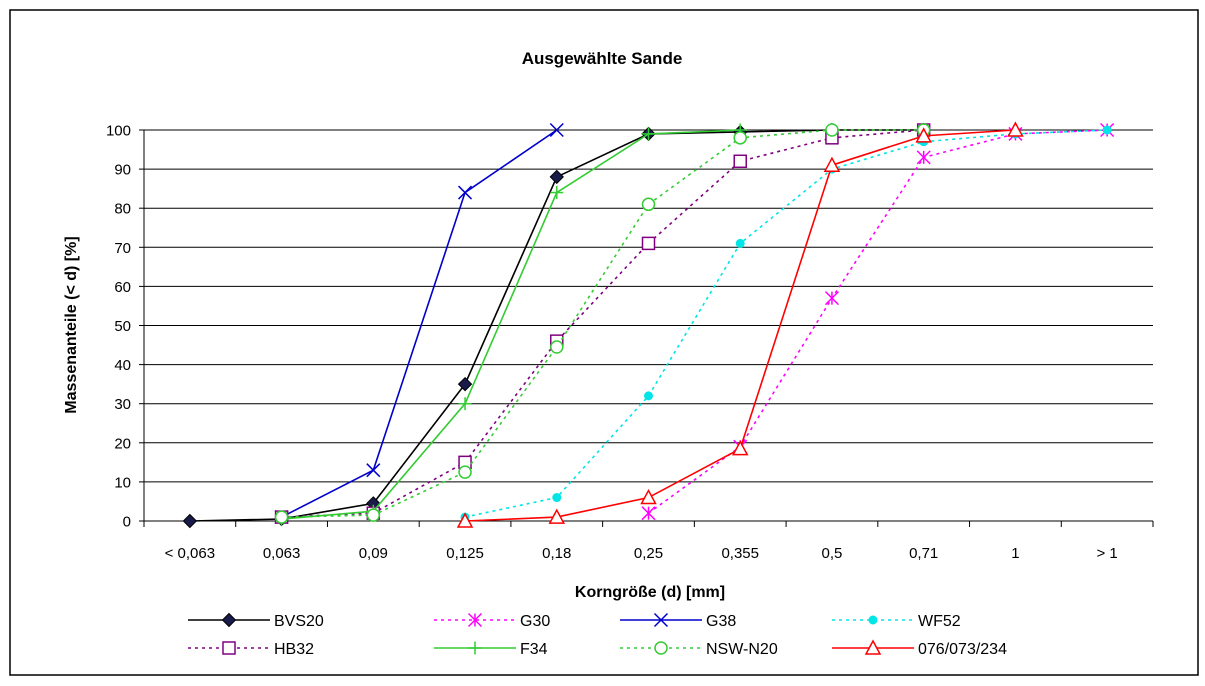 The image size is (1205, 686). What do you see at coordinates (896, 621) in the screenshot?
I see `legend-item-wf52: WF52` at bounding box center [896, 621].